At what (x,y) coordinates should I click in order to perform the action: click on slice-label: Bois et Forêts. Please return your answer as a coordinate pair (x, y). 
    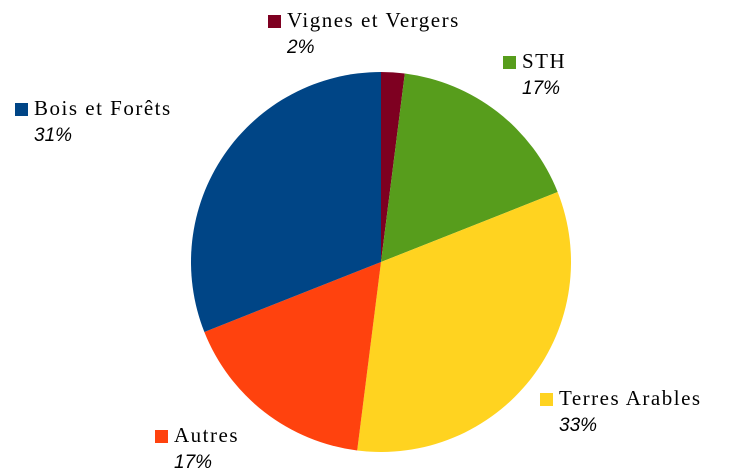
    Looking at the image, I should click on (103, 108).